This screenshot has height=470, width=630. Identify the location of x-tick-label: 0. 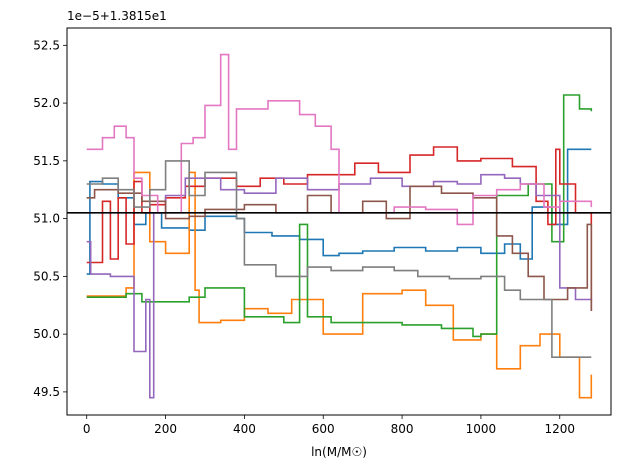
(87, 429).